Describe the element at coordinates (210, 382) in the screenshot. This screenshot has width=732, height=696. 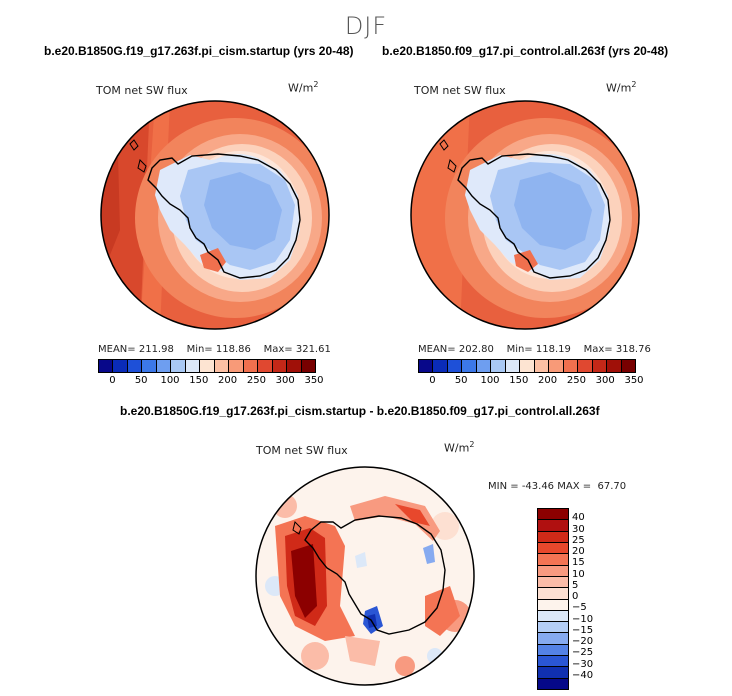
I see `panel1-colorbar-ticks: 0 50 100 150 200 250 300 350` at that location.